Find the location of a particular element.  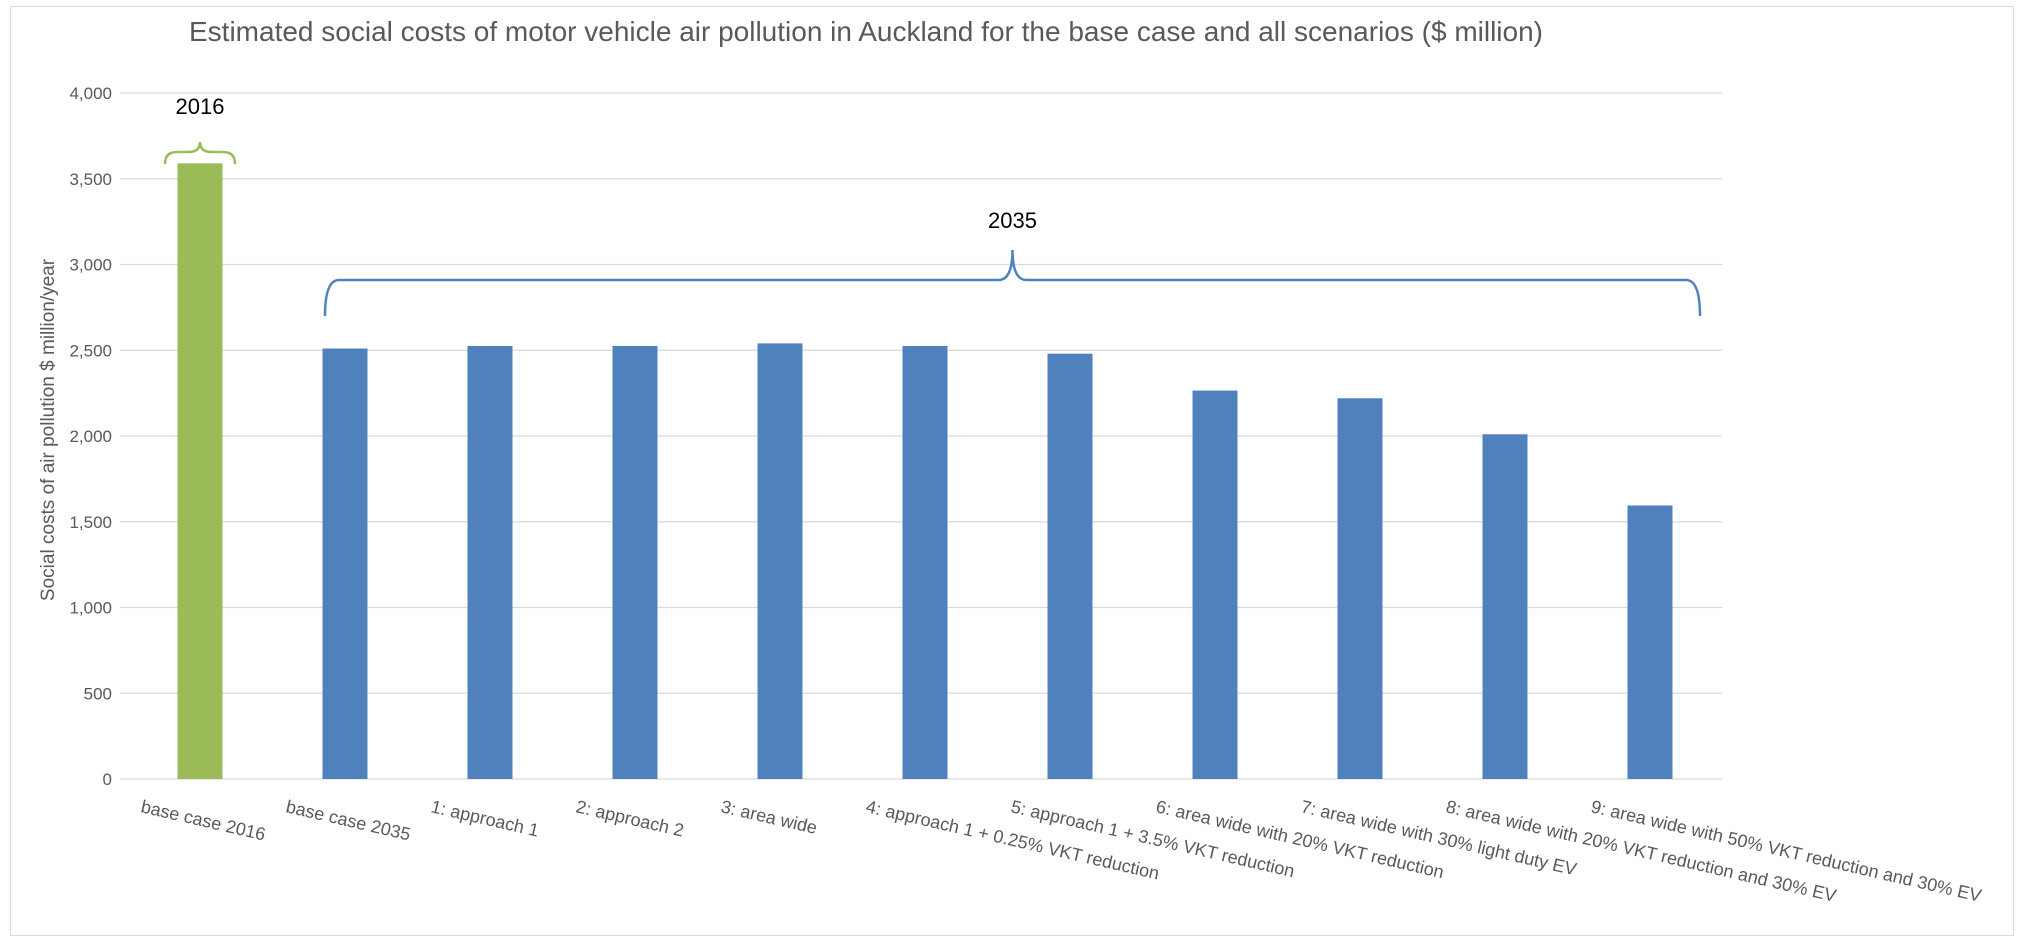

y-tick-label: 4,000 is located at coordinates (90, 93).